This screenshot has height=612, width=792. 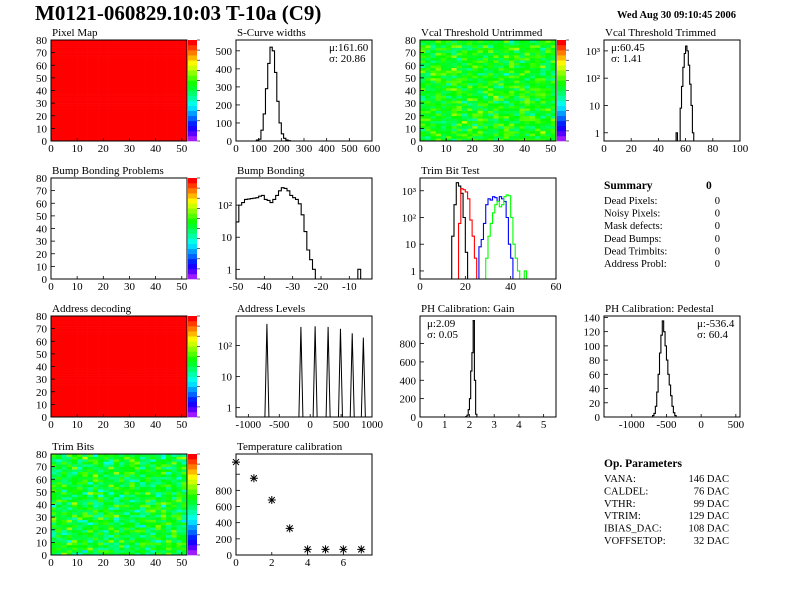 What do you see at coordinates (519, 425) in the screenshot?
I see `x-tick-label: 4` at bounding box center [519, 425].